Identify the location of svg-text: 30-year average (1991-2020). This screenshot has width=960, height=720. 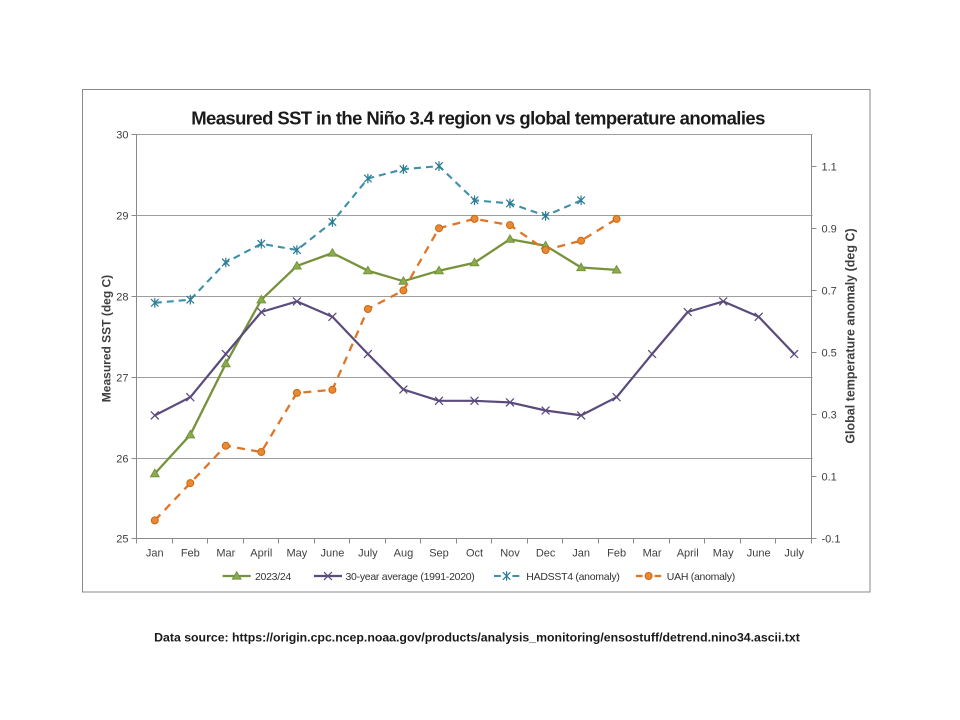
(410, 577).